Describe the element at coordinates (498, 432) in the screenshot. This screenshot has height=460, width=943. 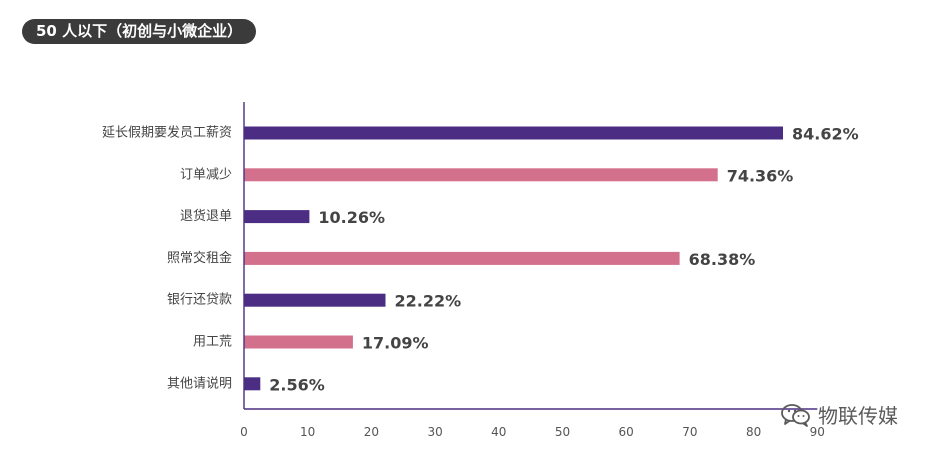
I see `x-tick-label: 40` at that location.